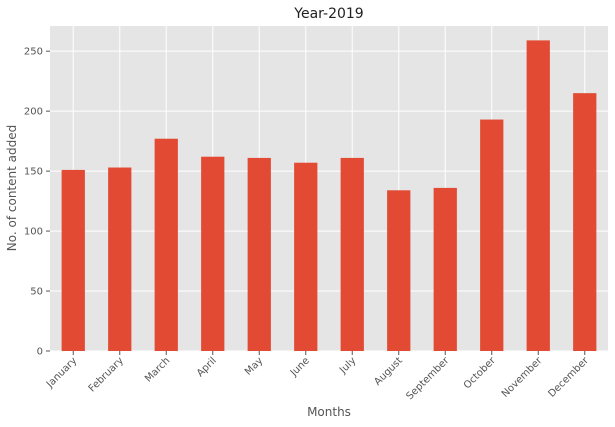  Describe the element at coordinates (568, 377) in the screenshot. I see `x-tick-label: December` at that location.